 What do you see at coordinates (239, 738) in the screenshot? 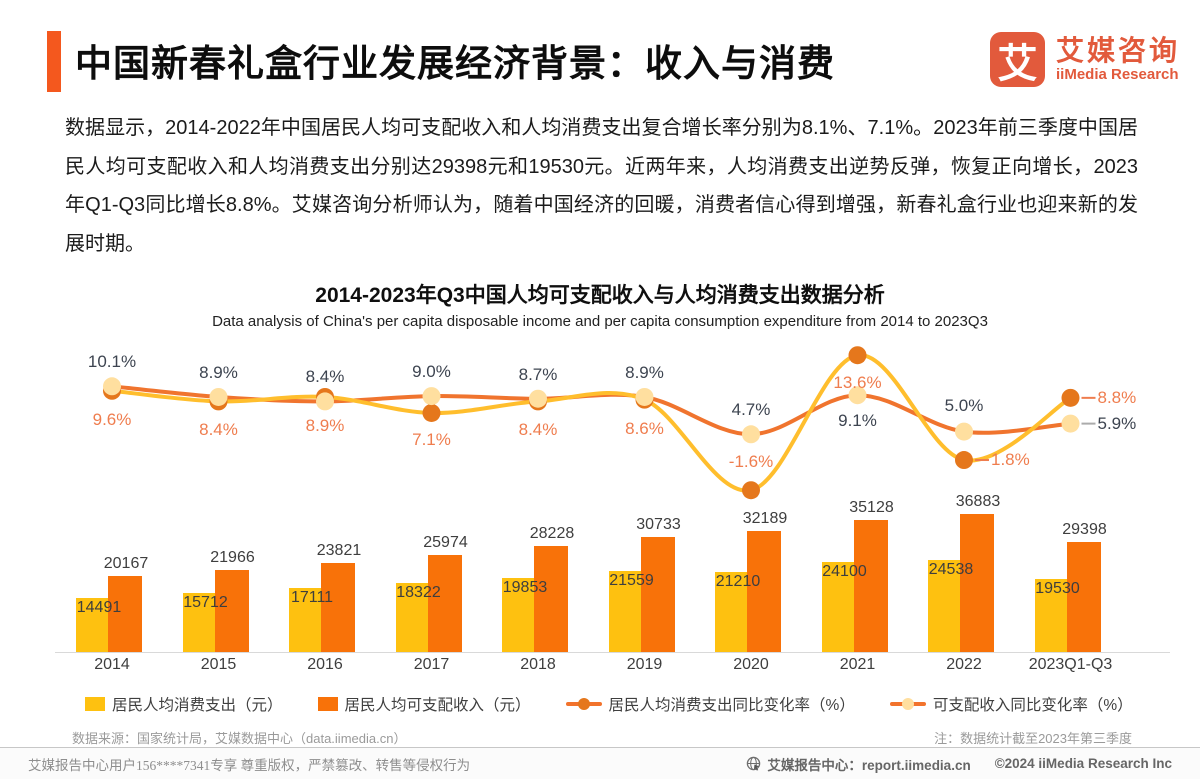
I see `data-source-text: 数据来源：国家统计局，艾媒数据中心（data.iimedia.cn）` at bounding box center [239, 738].